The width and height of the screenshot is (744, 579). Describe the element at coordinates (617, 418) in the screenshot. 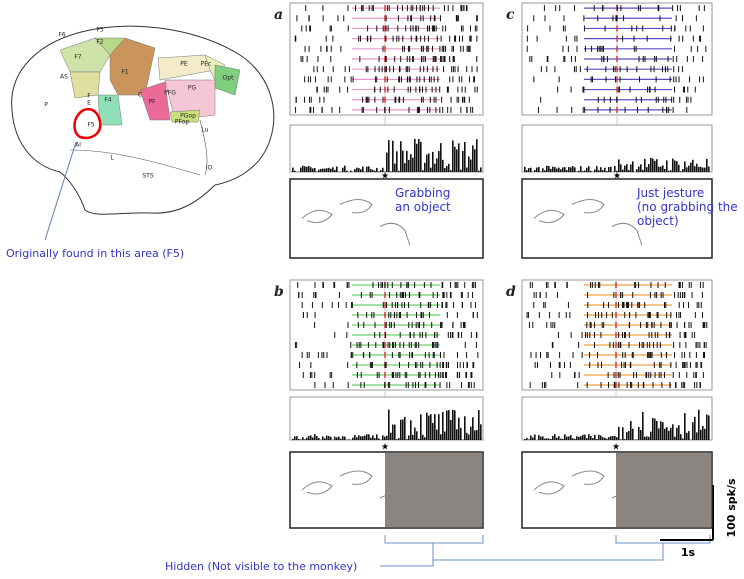

I see `hist-box` at that location.